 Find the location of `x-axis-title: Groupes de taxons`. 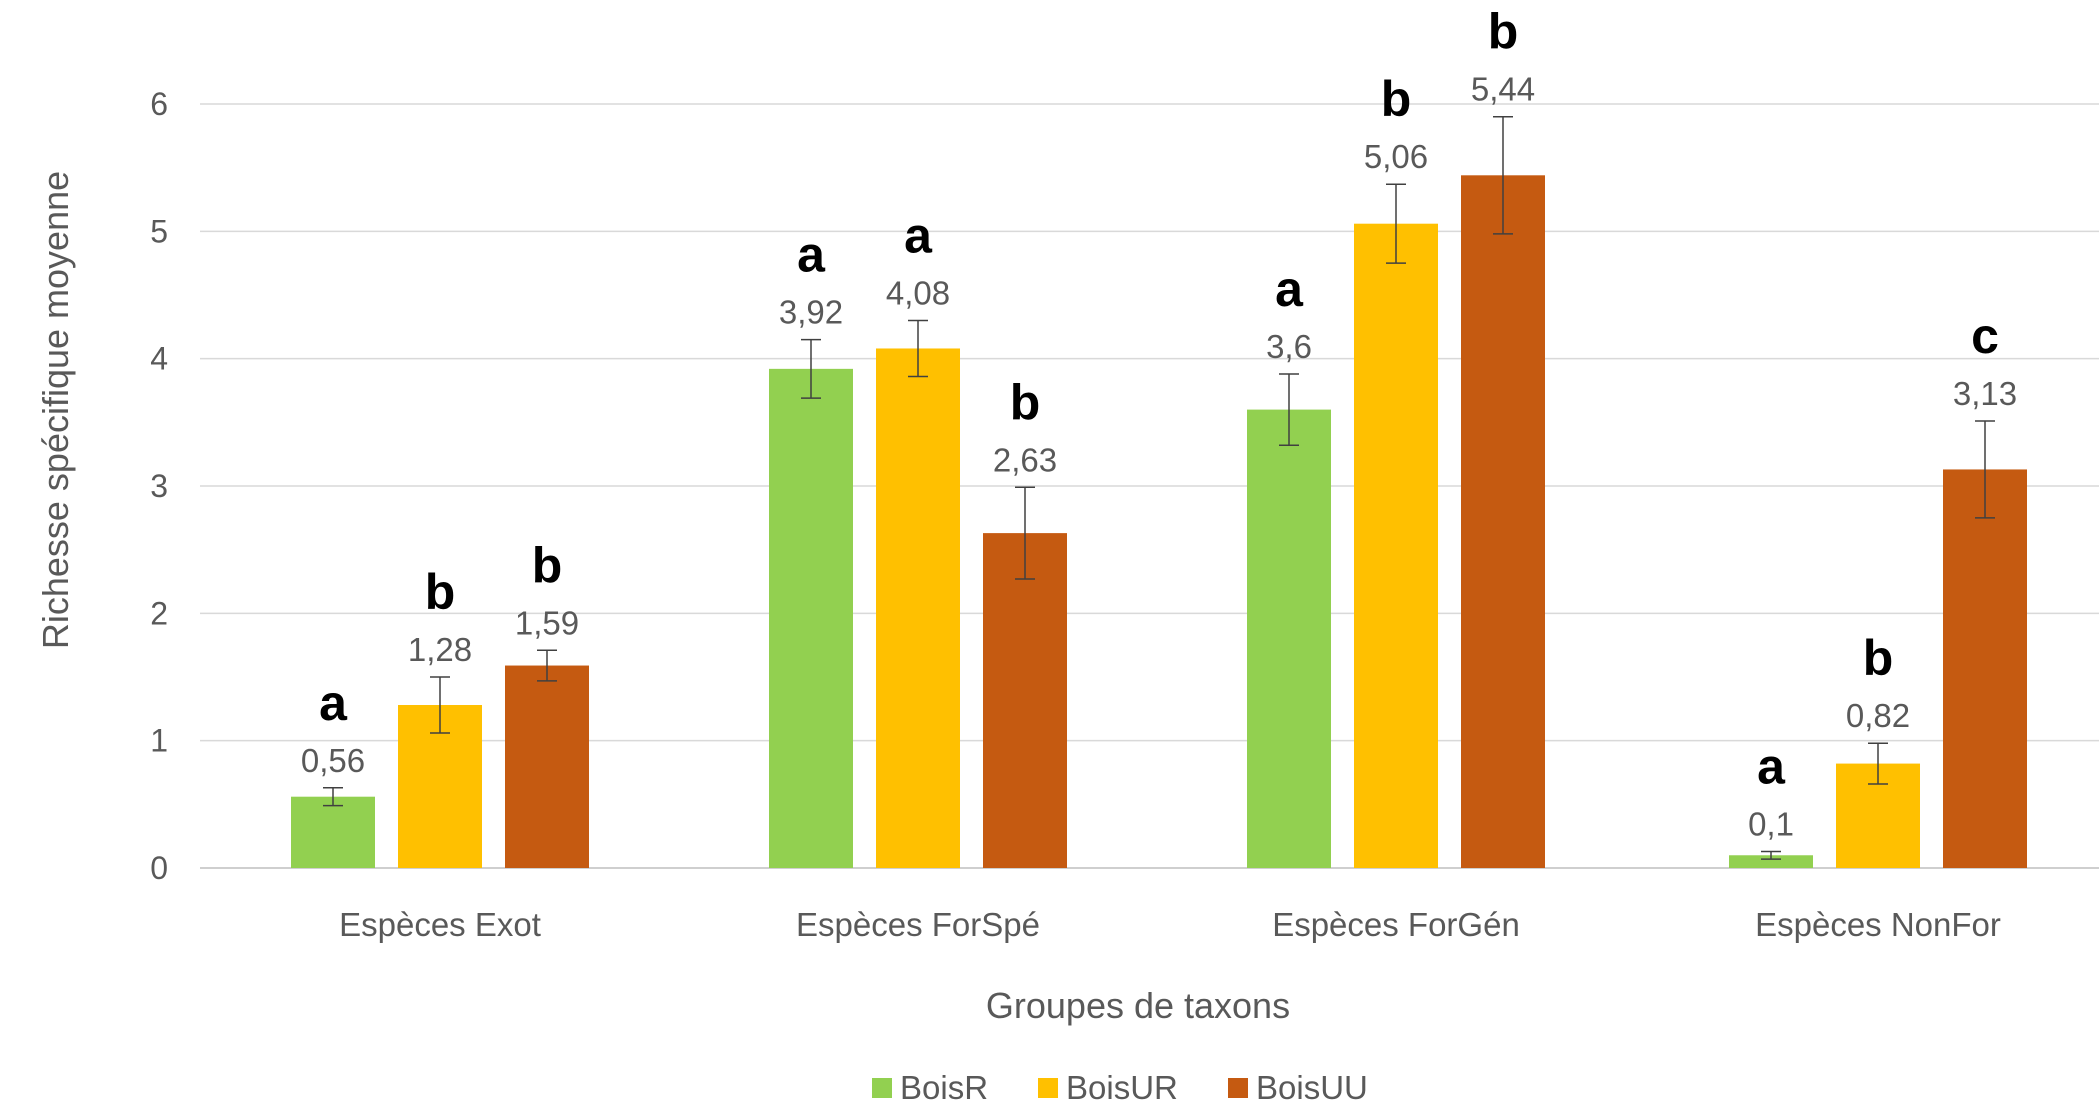

x-axis-title: Groupes de taxons is located at coordinates (1138, 1005).